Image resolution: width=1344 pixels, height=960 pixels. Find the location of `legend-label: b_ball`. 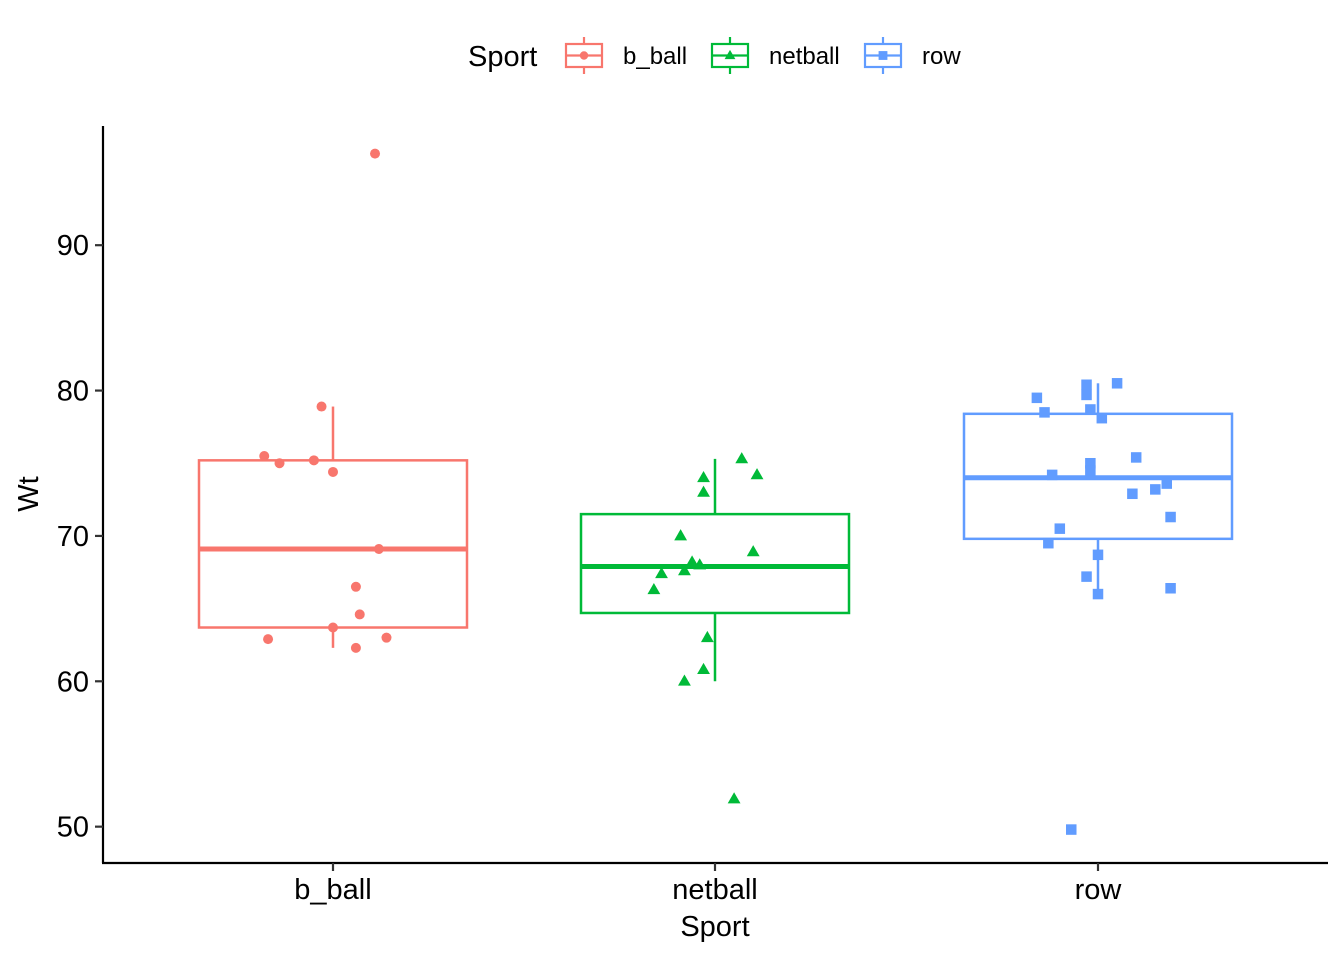

legend-label: b_ball is located at coordinates (655, 56).